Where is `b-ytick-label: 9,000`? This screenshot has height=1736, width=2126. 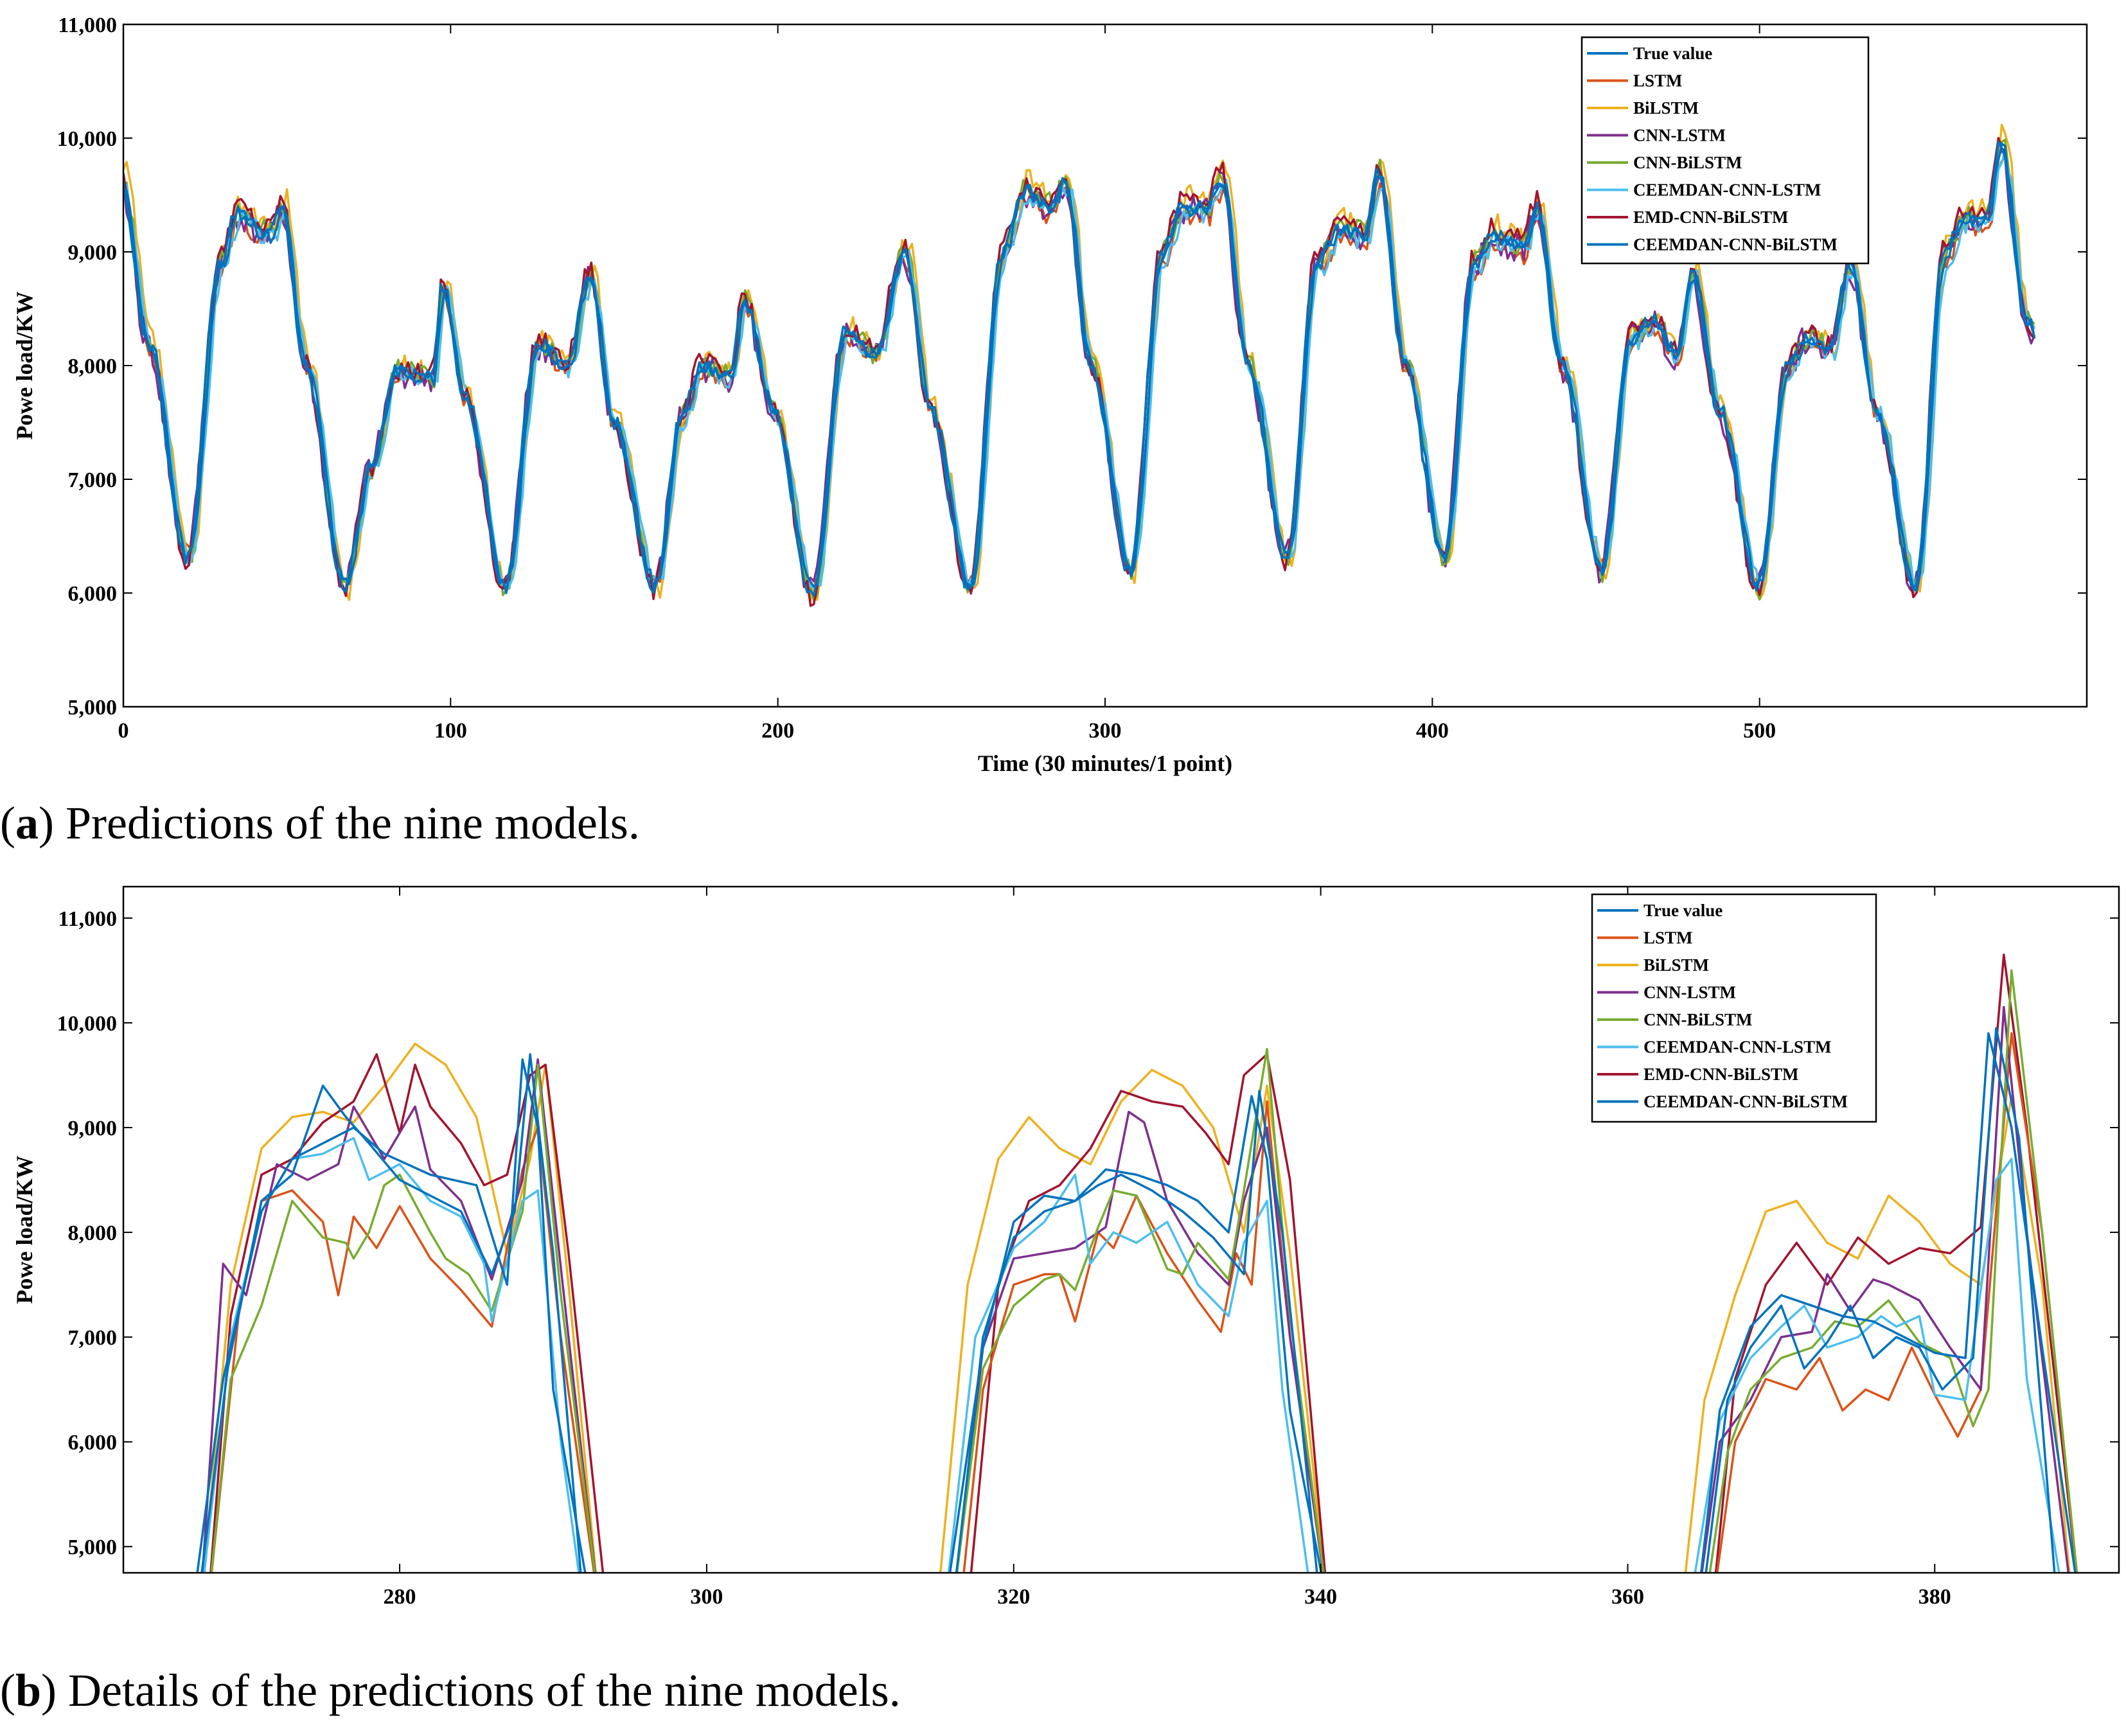
b-ytick-label: 9,000 is located at coordinates (93, 1128).